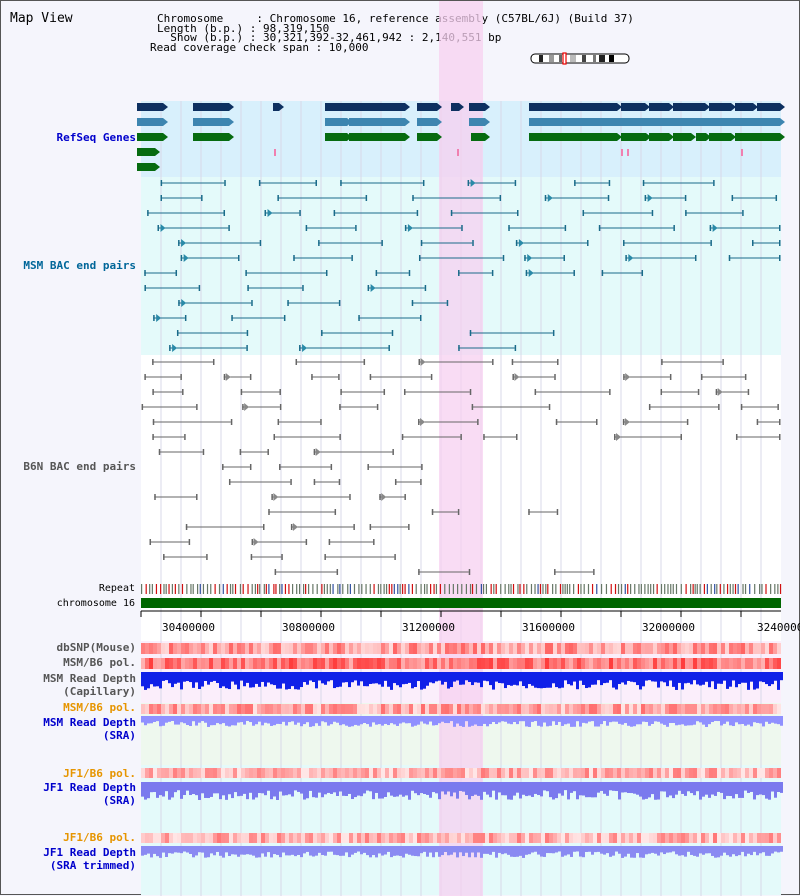  Describe the element at coordinates (99, 662) in the screenshot. I see `track-label-msm-b6-pol: MSM/B6 pol.` at that location.